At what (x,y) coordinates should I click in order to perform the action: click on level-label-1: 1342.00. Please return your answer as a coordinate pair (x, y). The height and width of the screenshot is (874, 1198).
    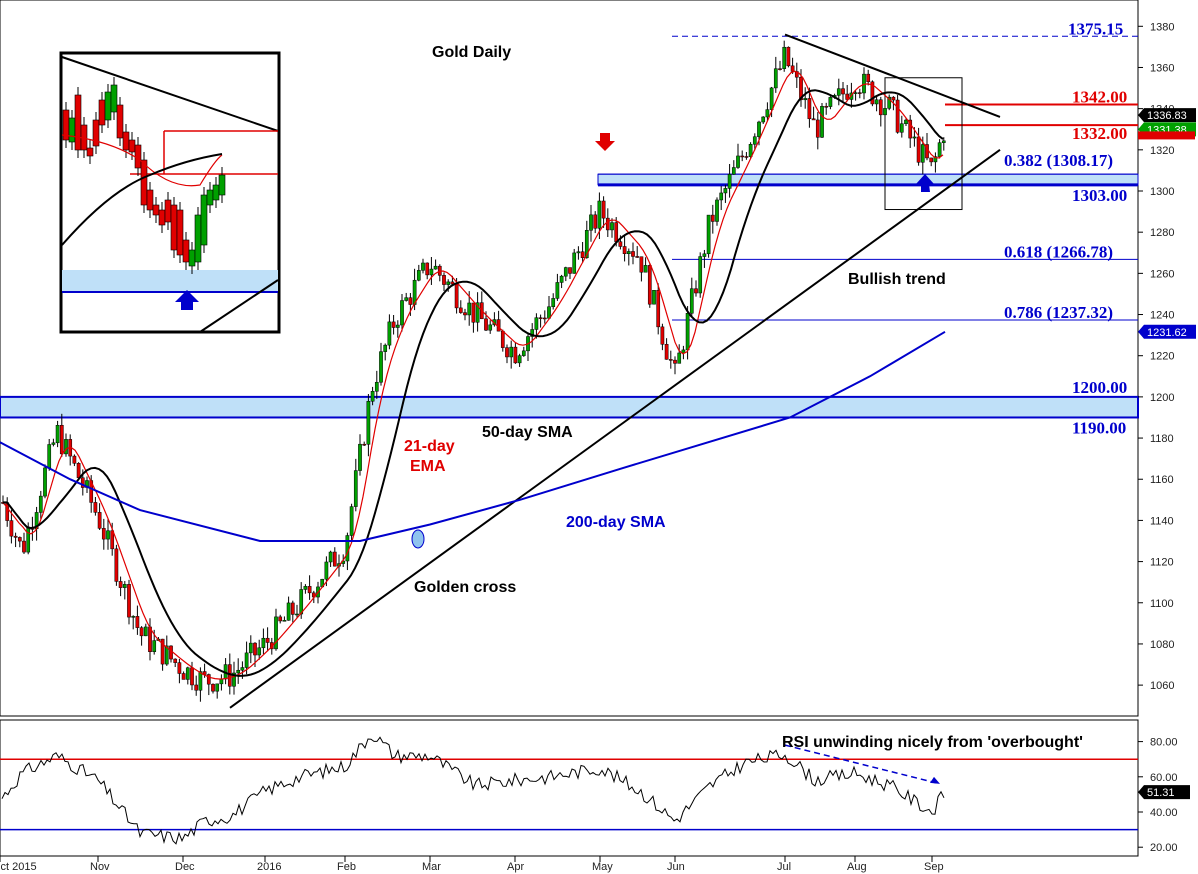
    Looking at the image, I should click on (1099, 97).